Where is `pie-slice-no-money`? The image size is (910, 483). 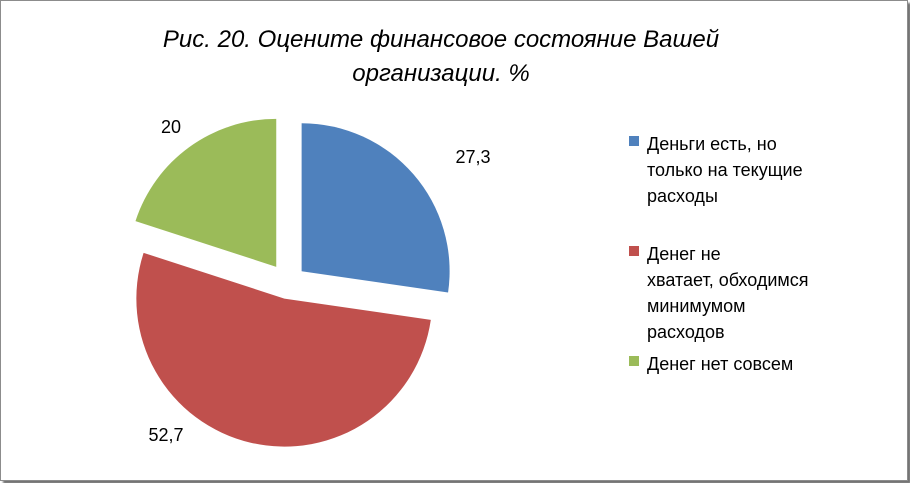
pie-slice-no-money is located at coordinates (206, 192).